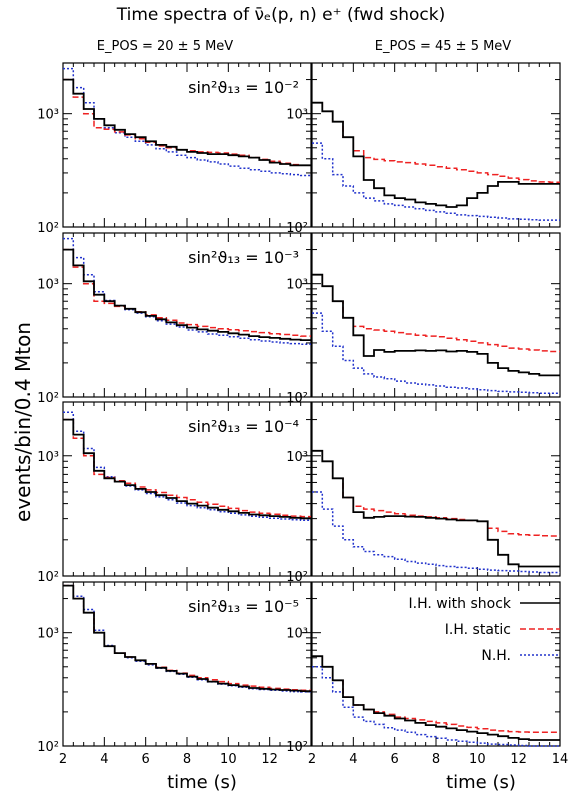 Image resolution: width=581 pixels, height=797 pixels. What do you see at coordinates (280, 15) in the screenshot?
I see `figure-title: Time spectra of ν̄ₑ(p, n) e⁺ (fwd shock)` at bounding box center [280, 15].